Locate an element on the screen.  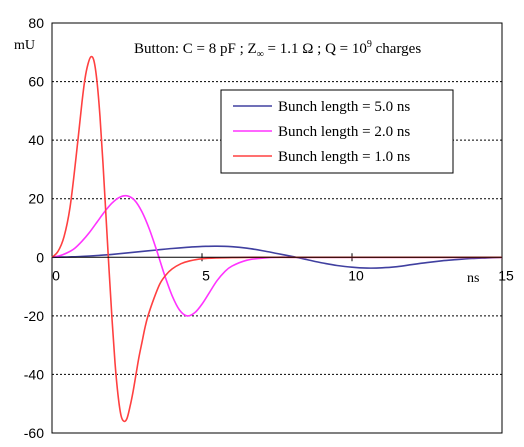
x-axis-label: ns is located at coordinates (473, 278).